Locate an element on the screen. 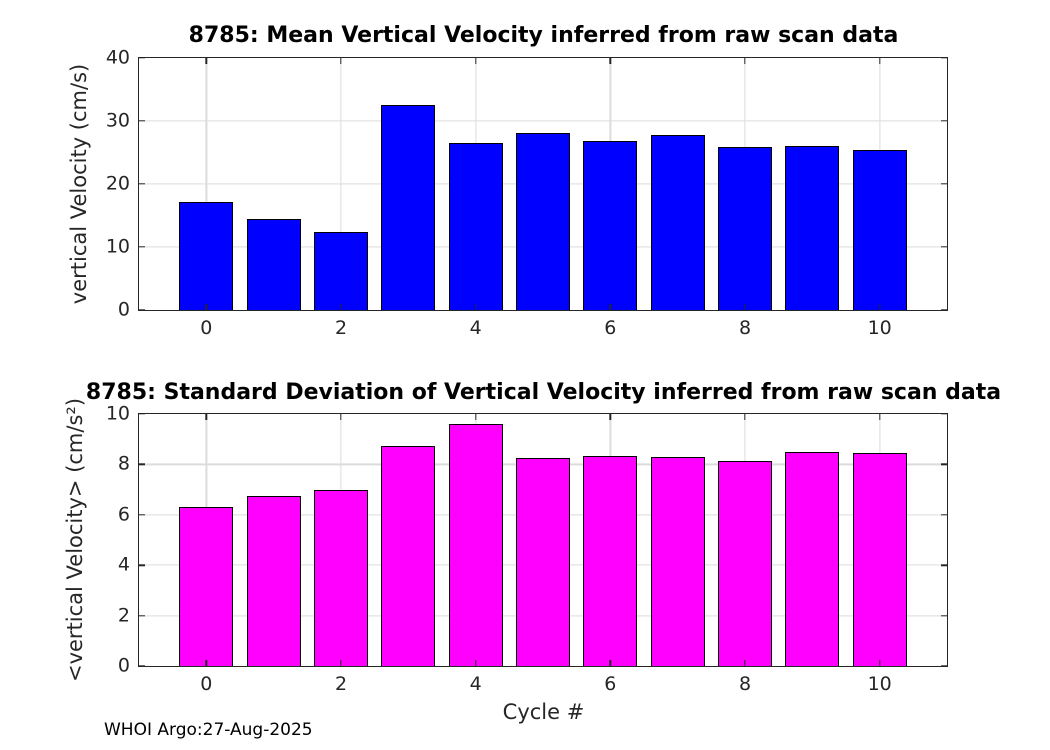 The image size is (1050, 750). y-gridline is located at coordinates (543, 121).